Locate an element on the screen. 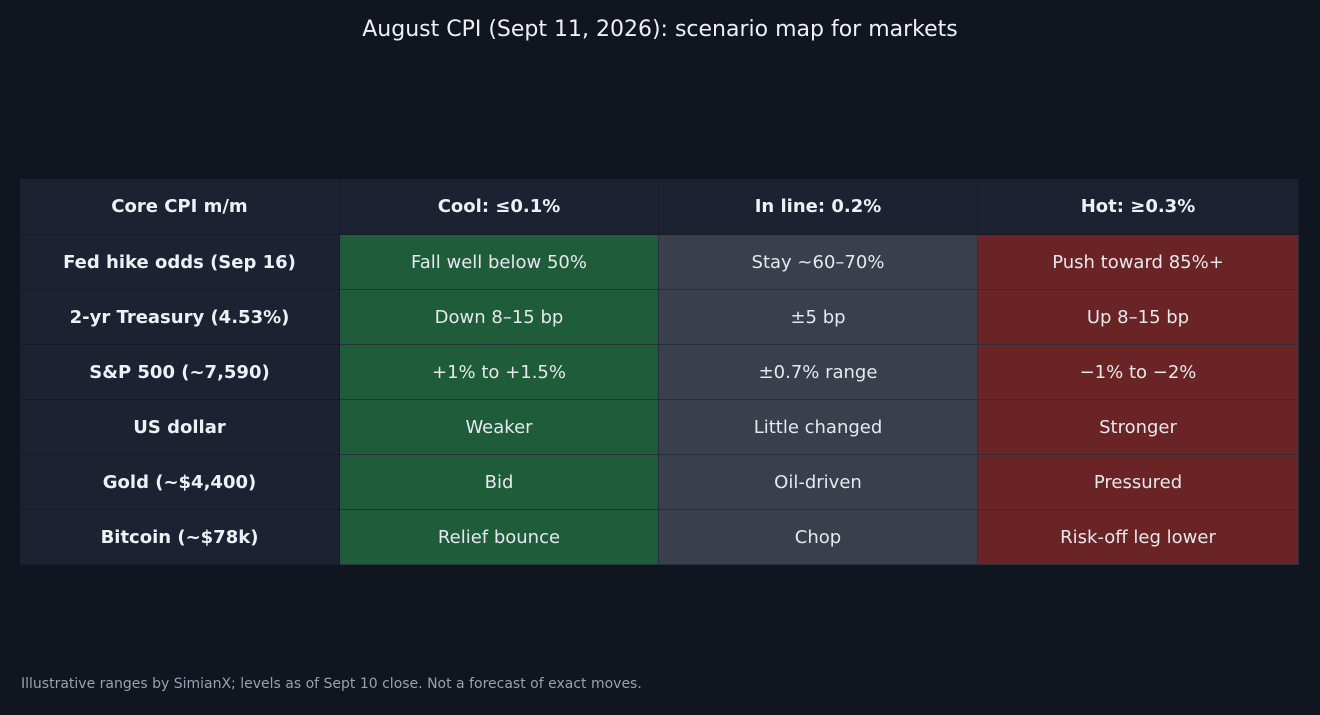 This screenshot has width=1320, height=715. table-cell: Fall well below 50% is located at coordinates (499, 262).